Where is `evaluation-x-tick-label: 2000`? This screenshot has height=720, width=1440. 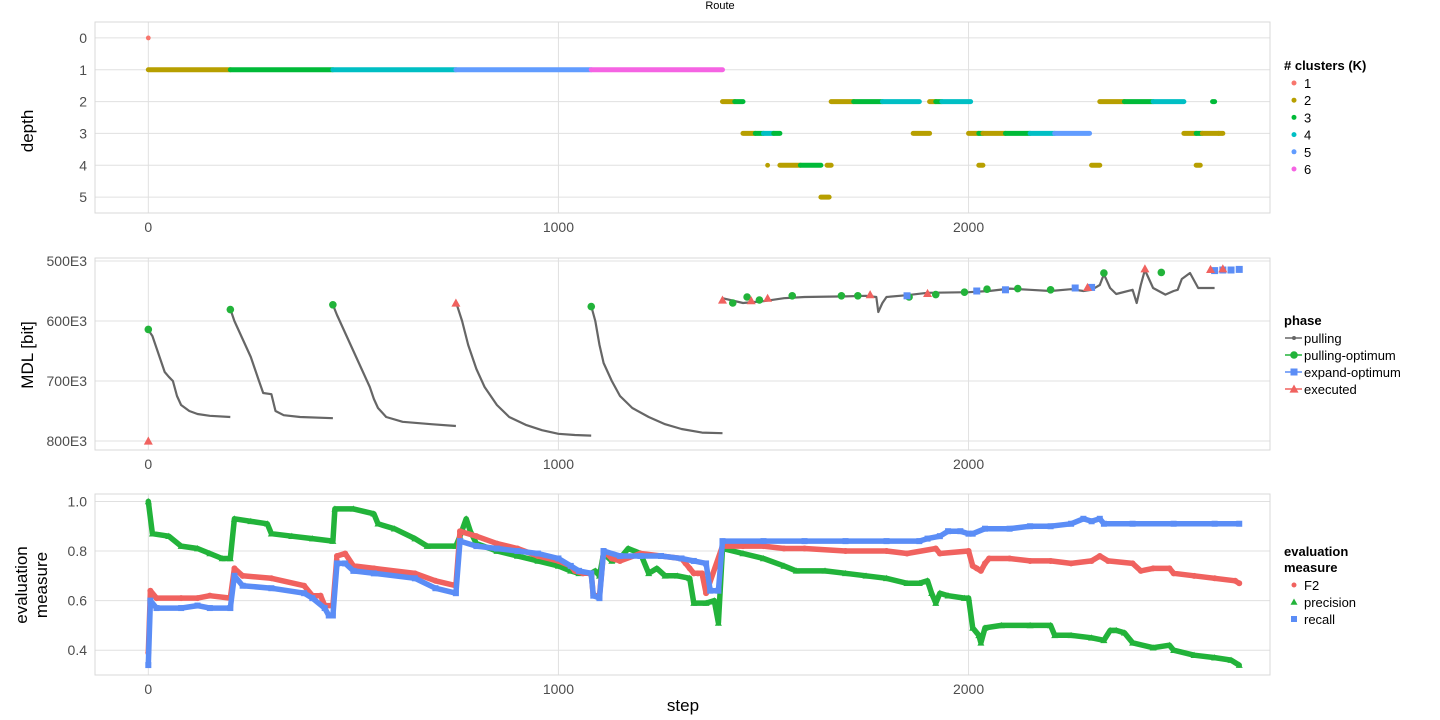
evaluation-x-tick-label: 2000 is located at coordinates (968, 689).